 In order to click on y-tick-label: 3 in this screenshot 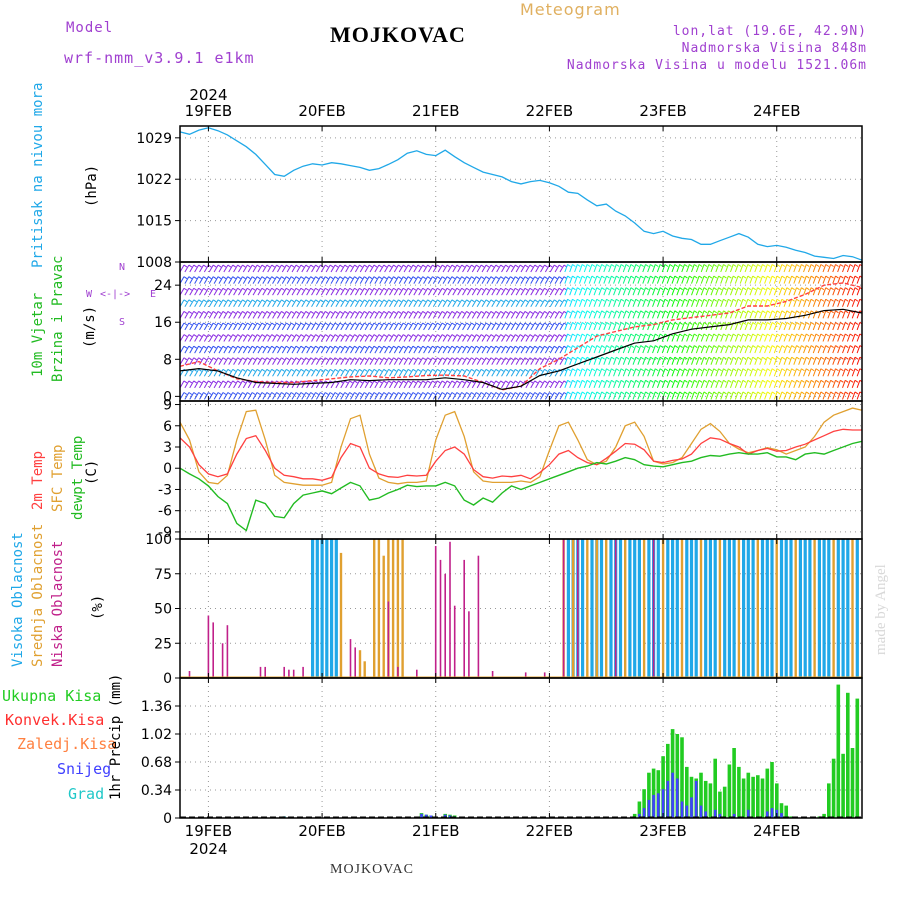, I will do `click(167, 448)`.